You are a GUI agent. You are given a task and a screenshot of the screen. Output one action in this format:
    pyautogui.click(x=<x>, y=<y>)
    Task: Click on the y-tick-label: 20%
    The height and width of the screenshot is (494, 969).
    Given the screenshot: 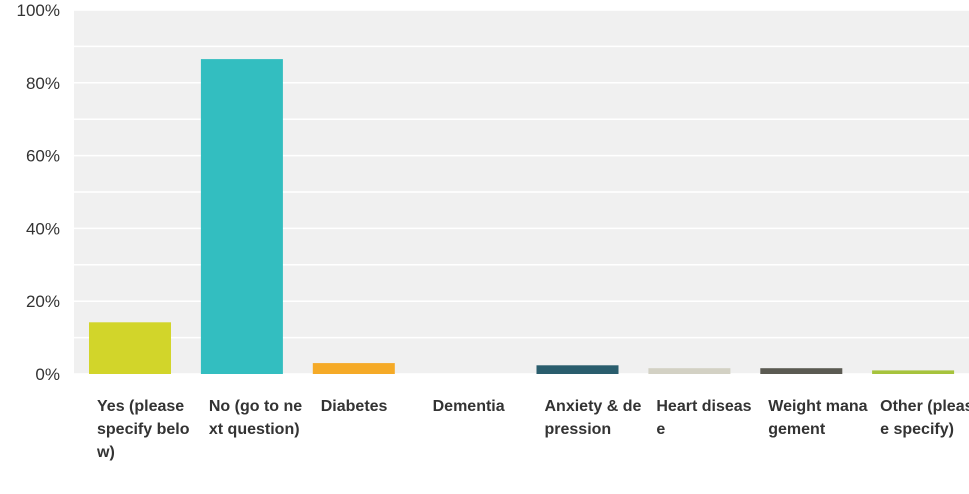 What is the action you would take?
    pyautogui.click(x=43, y=301)
    